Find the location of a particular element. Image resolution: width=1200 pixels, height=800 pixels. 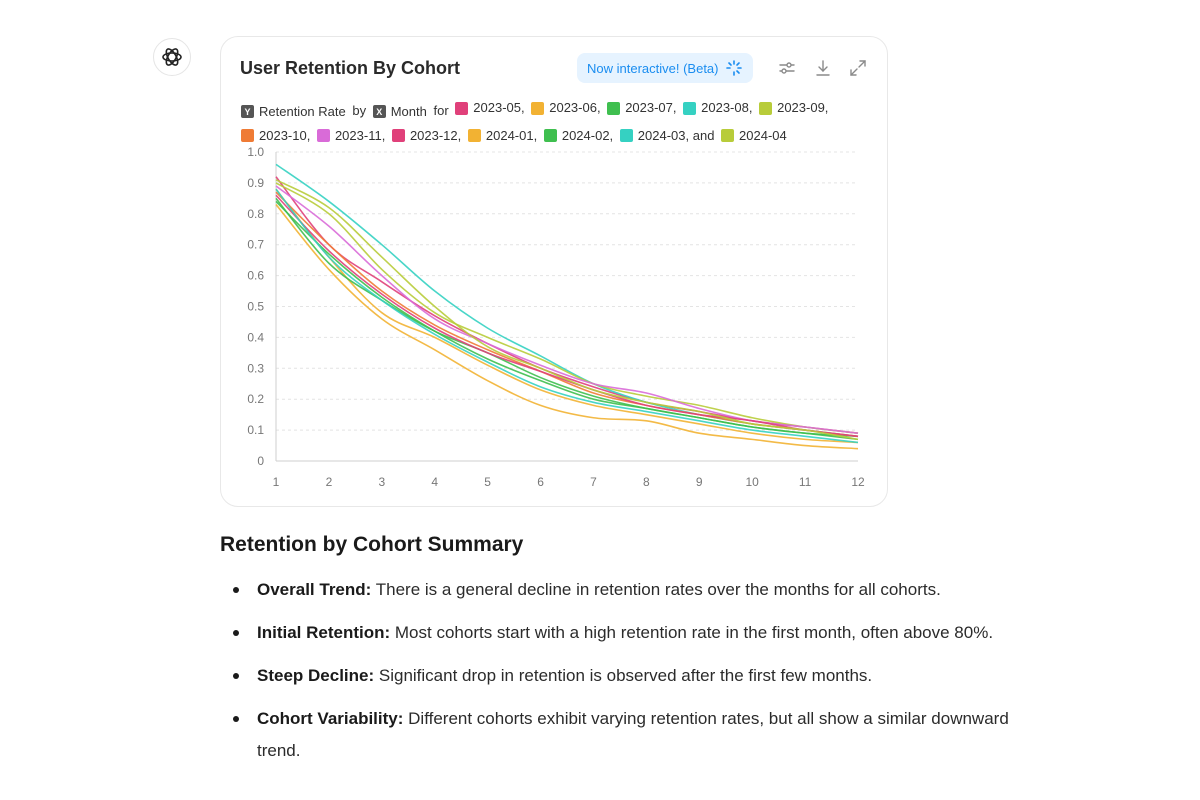

x-tick-label: 12 is located at coordinates (858, 482).